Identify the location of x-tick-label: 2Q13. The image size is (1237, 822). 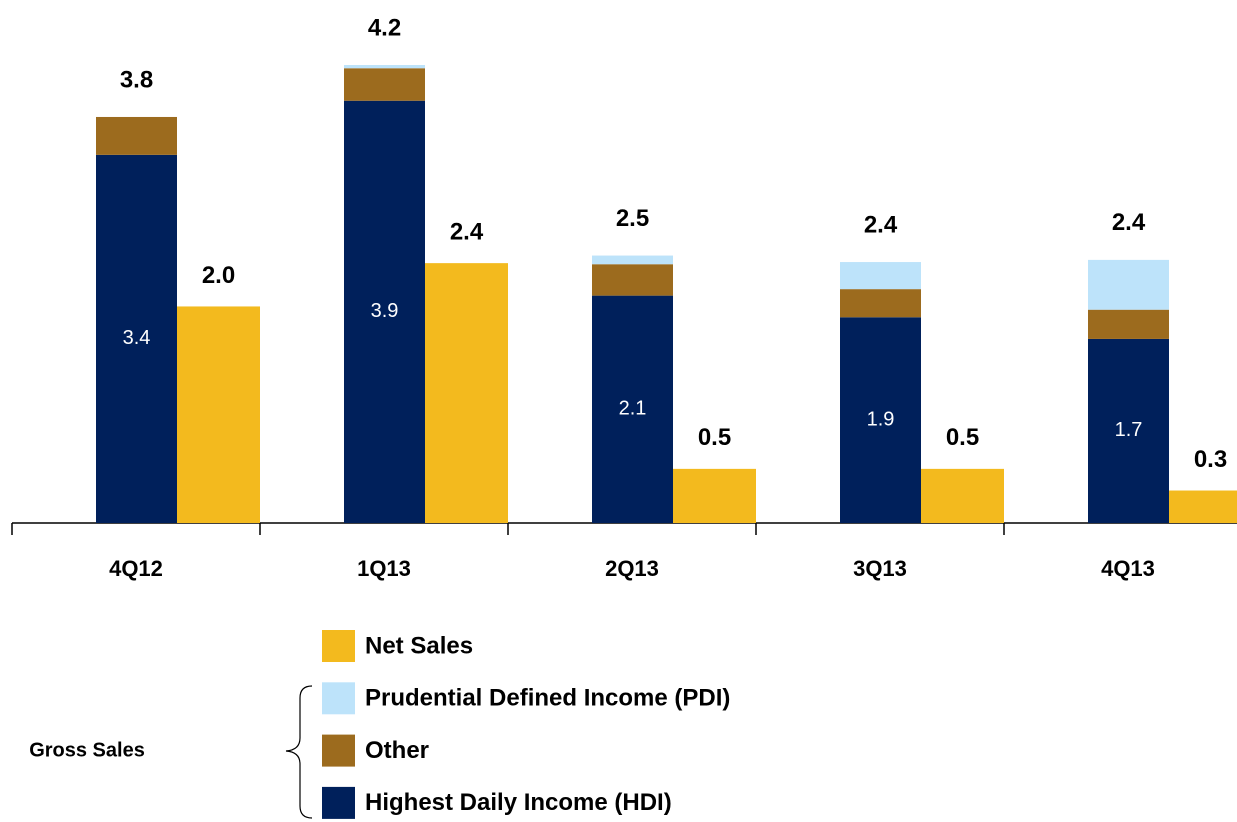
(632, 568).